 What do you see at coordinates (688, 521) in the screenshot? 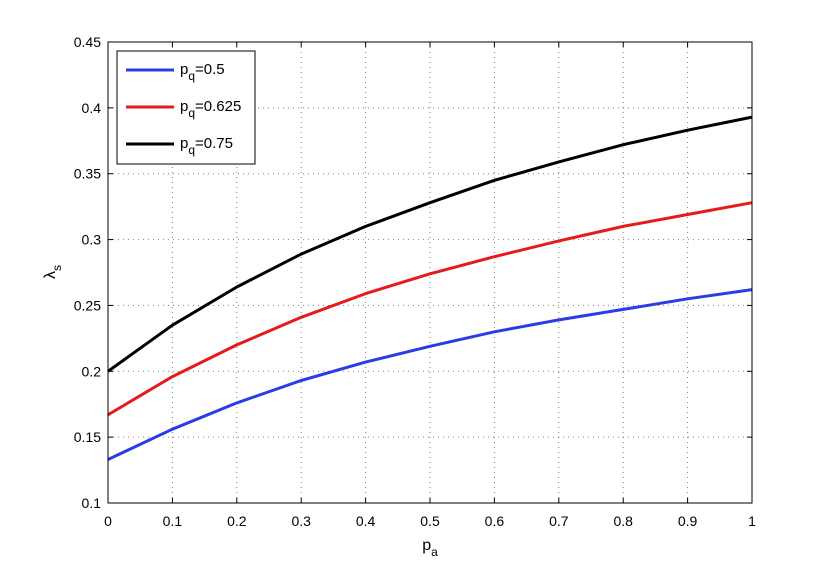
I see `x-tick-label: 0.9` at bounding box center [688, 521].